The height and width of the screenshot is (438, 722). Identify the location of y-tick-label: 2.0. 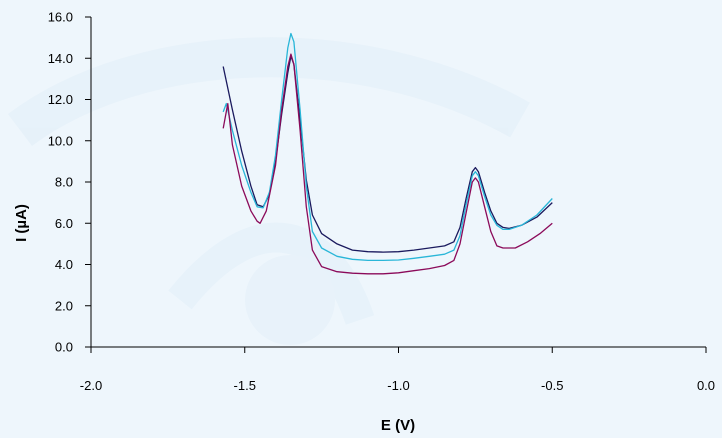
(64, 305).